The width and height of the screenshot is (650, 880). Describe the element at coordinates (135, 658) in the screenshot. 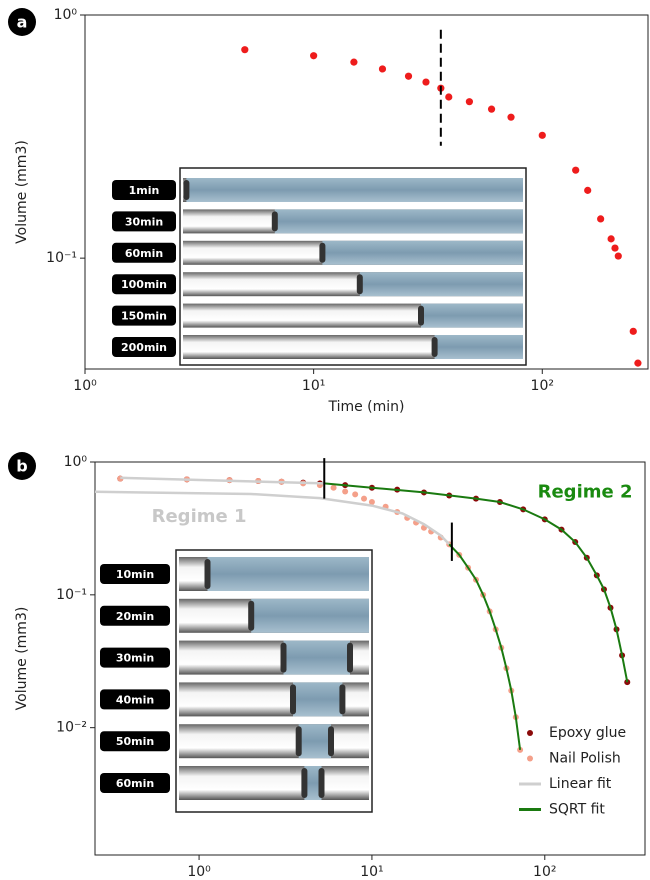

I see `inset-label: 30min` at that location.